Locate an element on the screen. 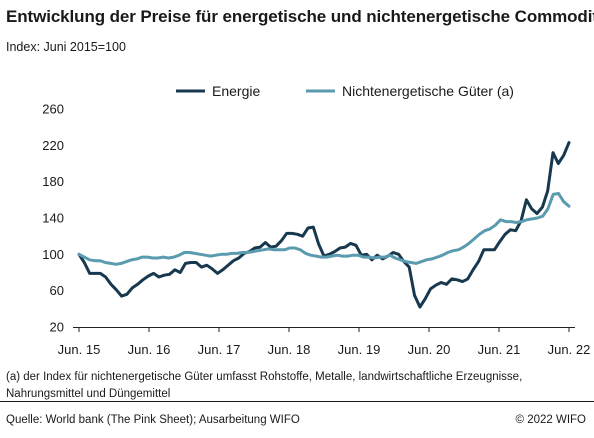 This screenshot has height=438, width=594. series-line-nichtenergie is located at coordinates (324, 229).